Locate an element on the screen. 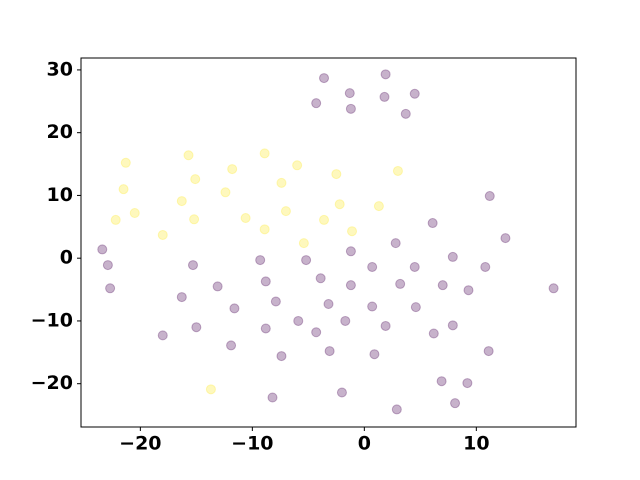 The height and width of the screenshot is (480, 640). y-tick-label: 30 is located at coordinates (60, 69).